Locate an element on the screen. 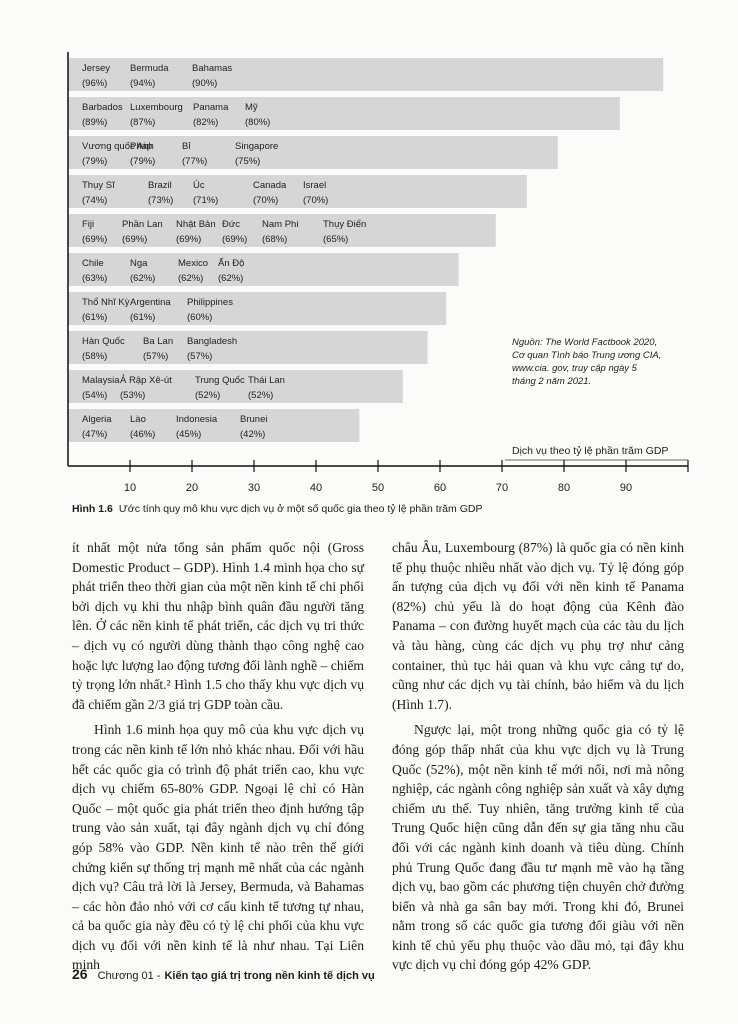 The height and width of the screenshot is (1024, 738). country-name: Bangladesh is located at coordinates (212, 341).